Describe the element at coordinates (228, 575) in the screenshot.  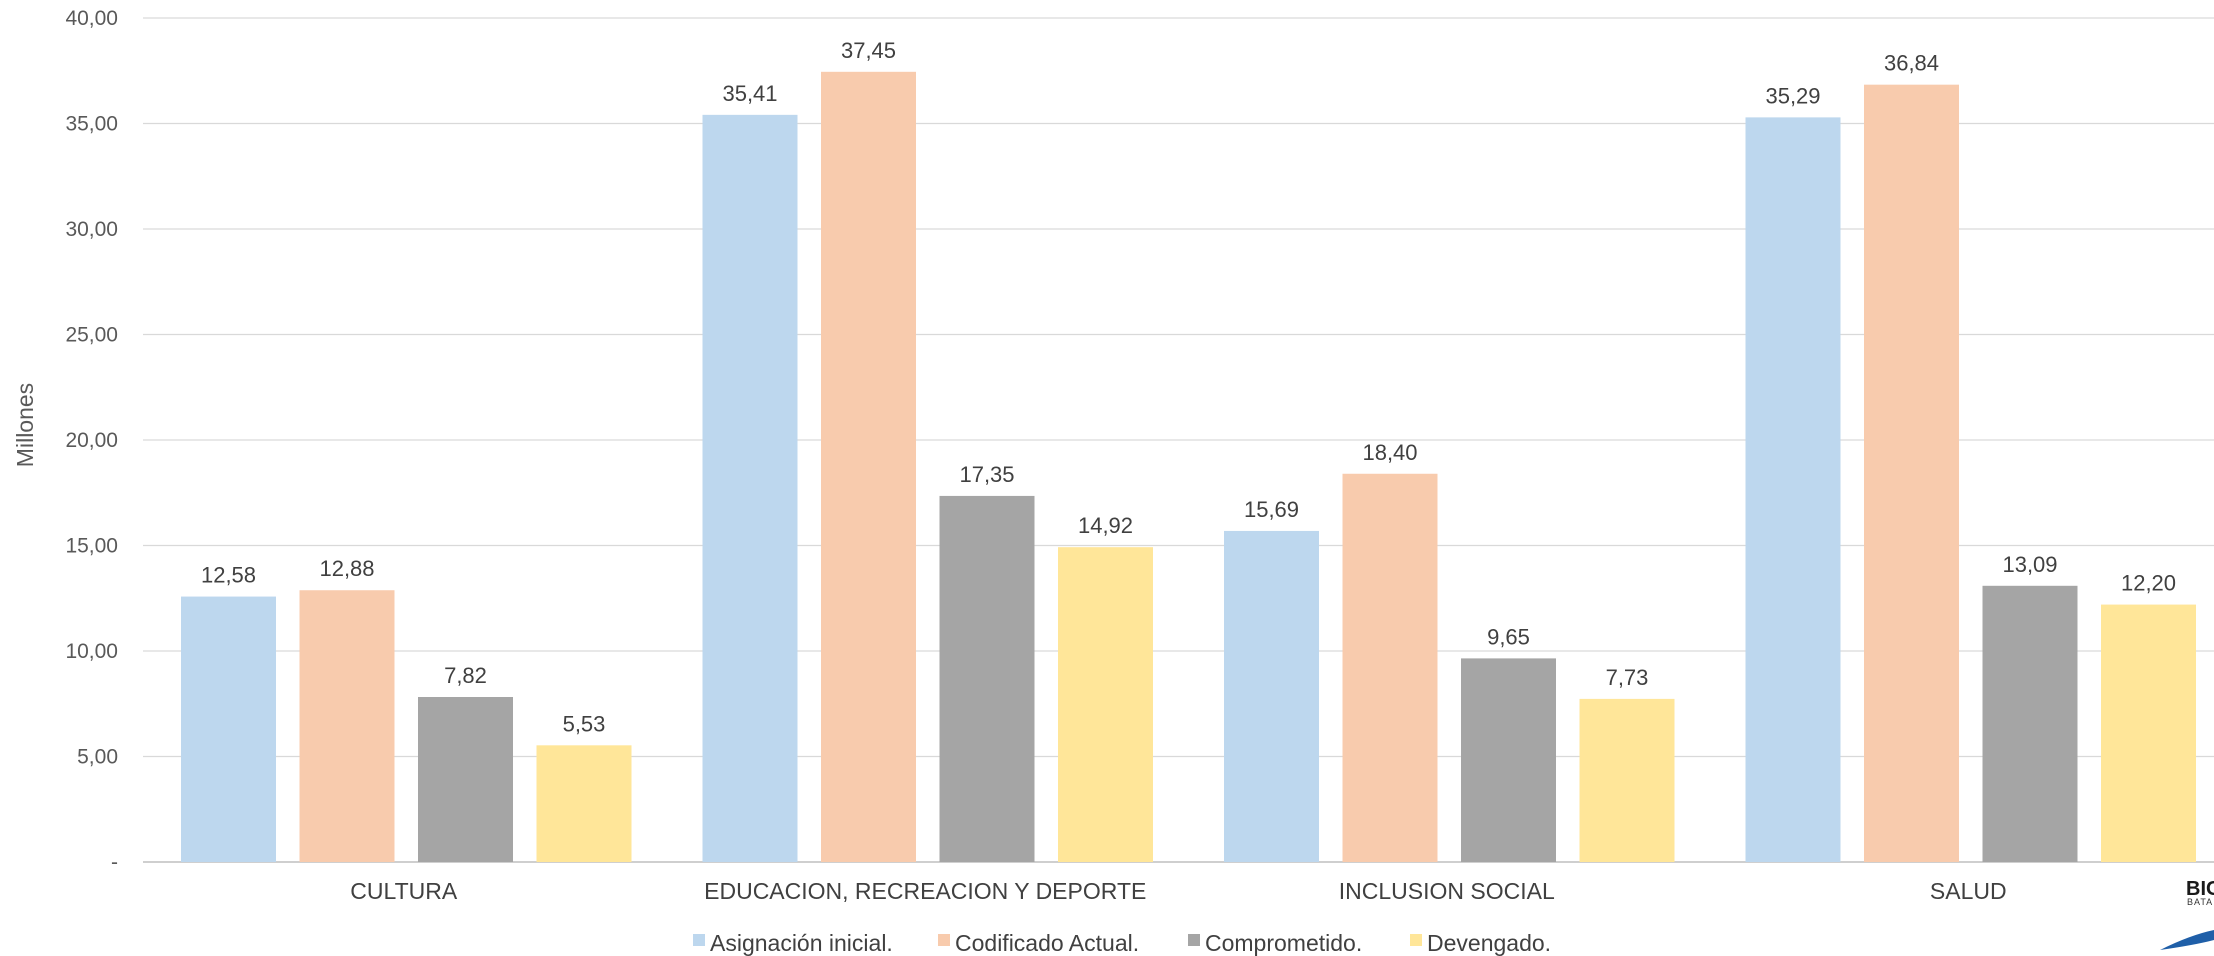
I see `data-label: 12,58` at that location.